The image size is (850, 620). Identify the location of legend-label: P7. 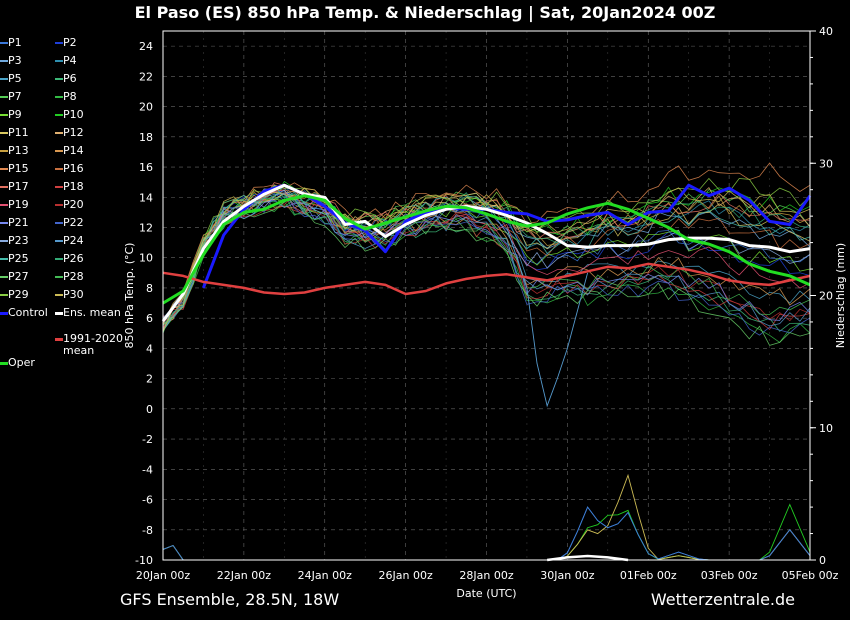
(15, 96).